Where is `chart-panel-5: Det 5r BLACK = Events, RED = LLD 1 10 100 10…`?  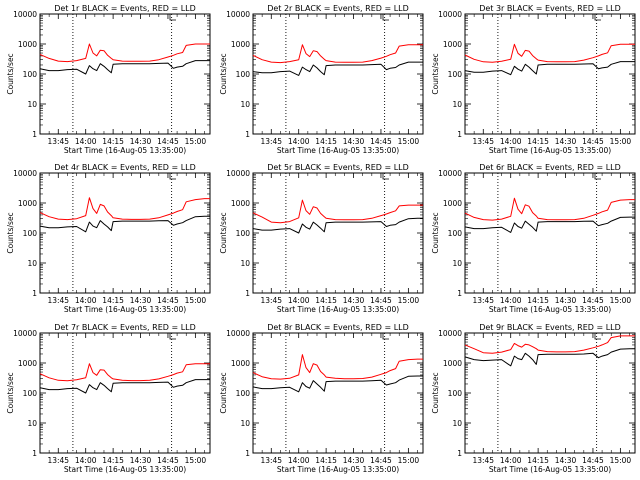 chart-panel-5: Det 5r BLACK = Events, RED = LLD 1 10 100 10… is located at coordinates (321, 238).